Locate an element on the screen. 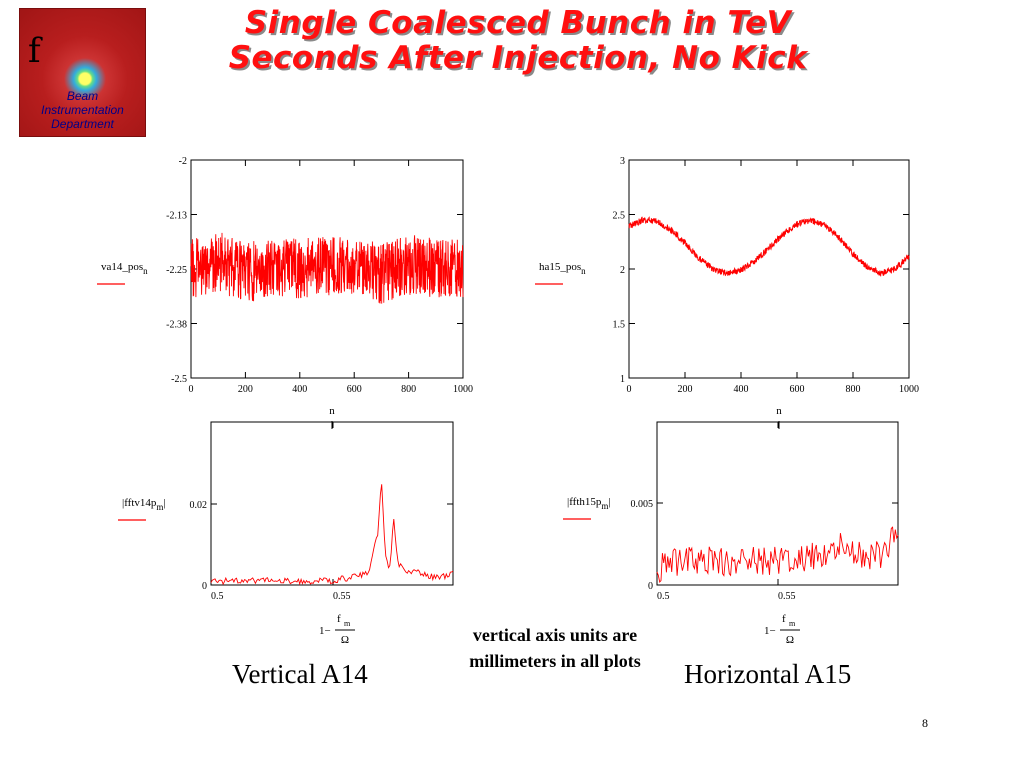 The height and width of the screenshot is (768, 1024). slide-title-line-1: Single Coalesced Bunch in TeV is located at coordinates (518, 23).